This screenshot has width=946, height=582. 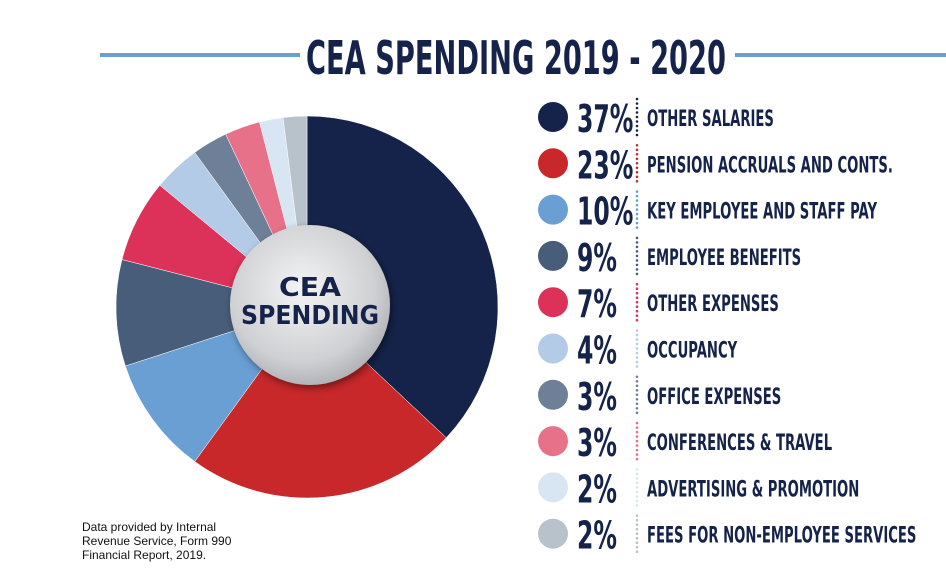 I want to click on legend-value: 7%, so click(x=597, y=305).